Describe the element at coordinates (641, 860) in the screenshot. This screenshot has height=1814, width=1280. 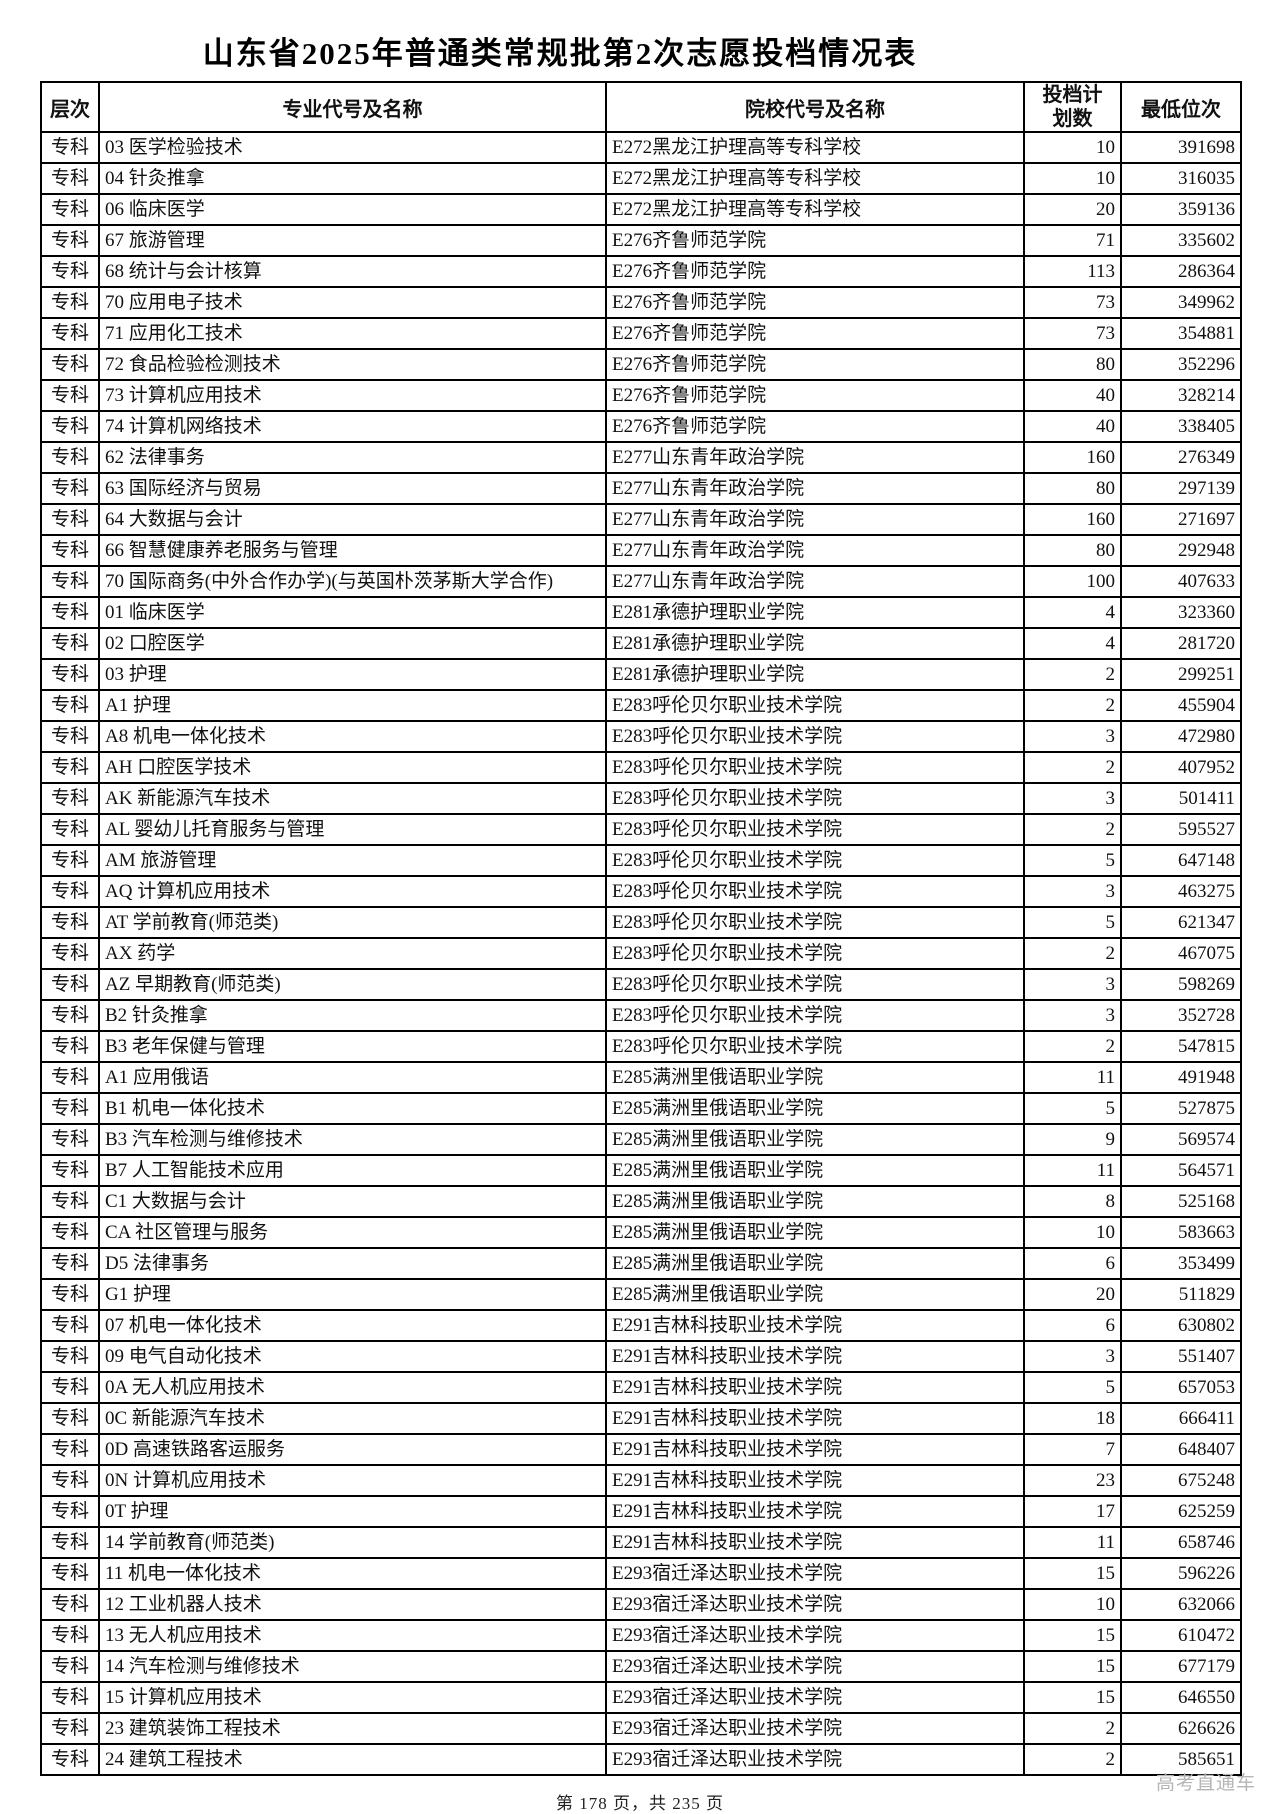
I see `table-row: 专科 AM 旅游管理 E283呼伦贝尔职业技术学院 5 647148` at that location.